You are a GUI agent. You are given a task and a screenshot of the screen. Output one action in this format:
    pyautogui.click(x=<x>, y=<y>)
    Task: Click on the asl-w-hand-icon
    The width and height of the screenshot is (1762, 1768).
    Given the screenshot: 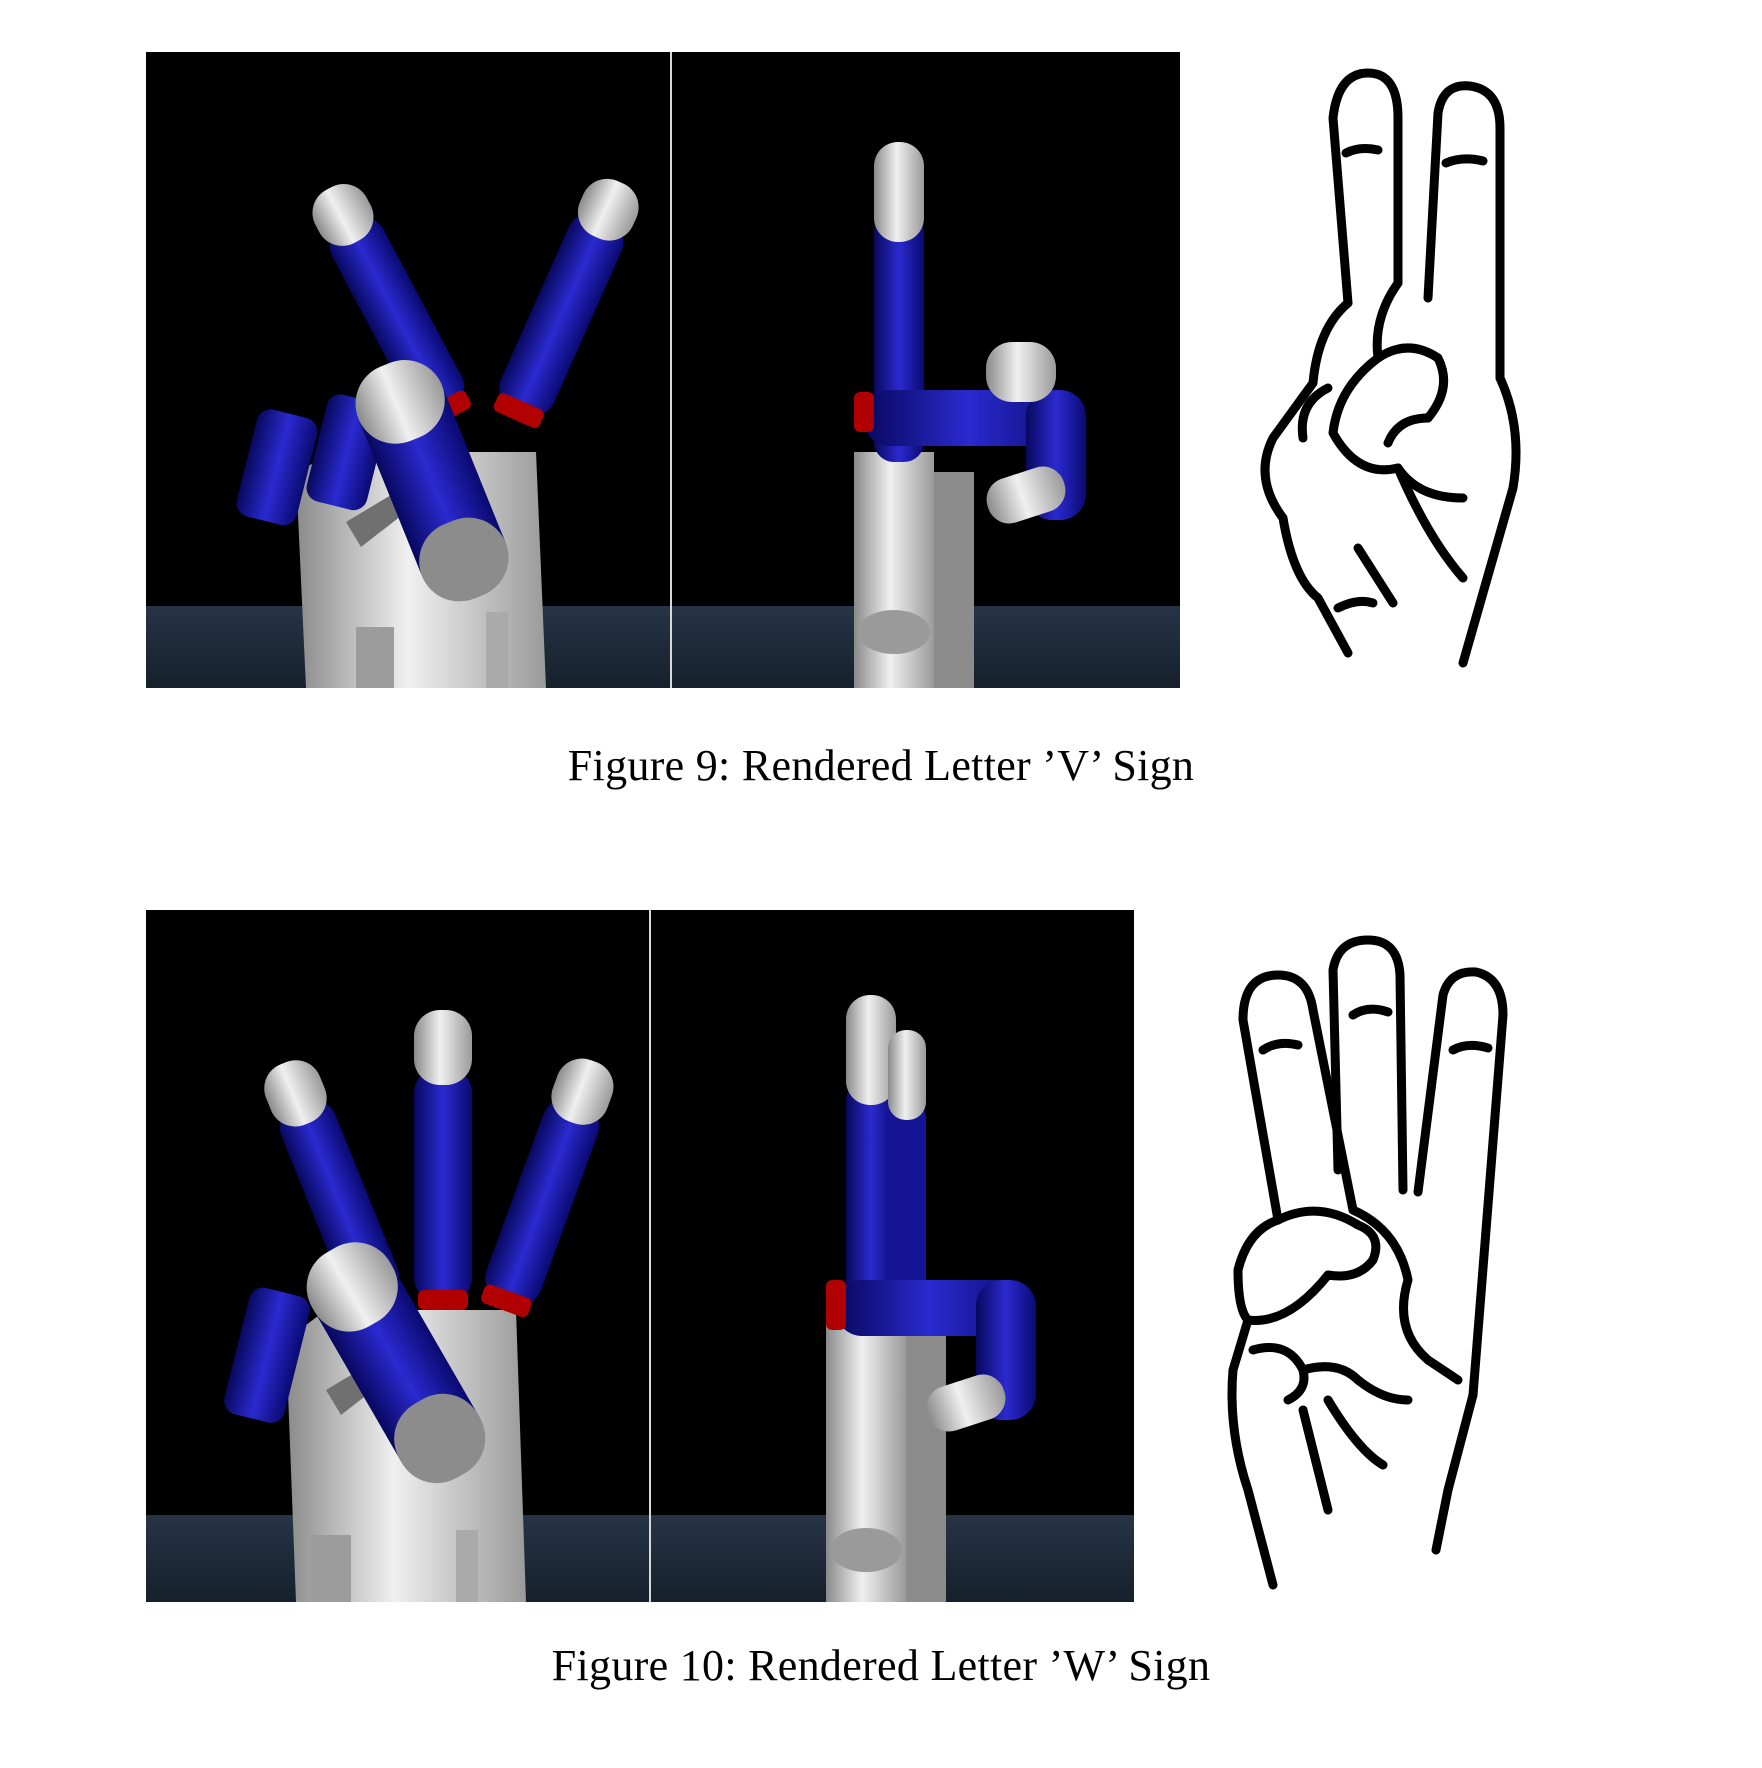 What is the action you would take?
    pyautogui.click(x=1367, y=1262)
    